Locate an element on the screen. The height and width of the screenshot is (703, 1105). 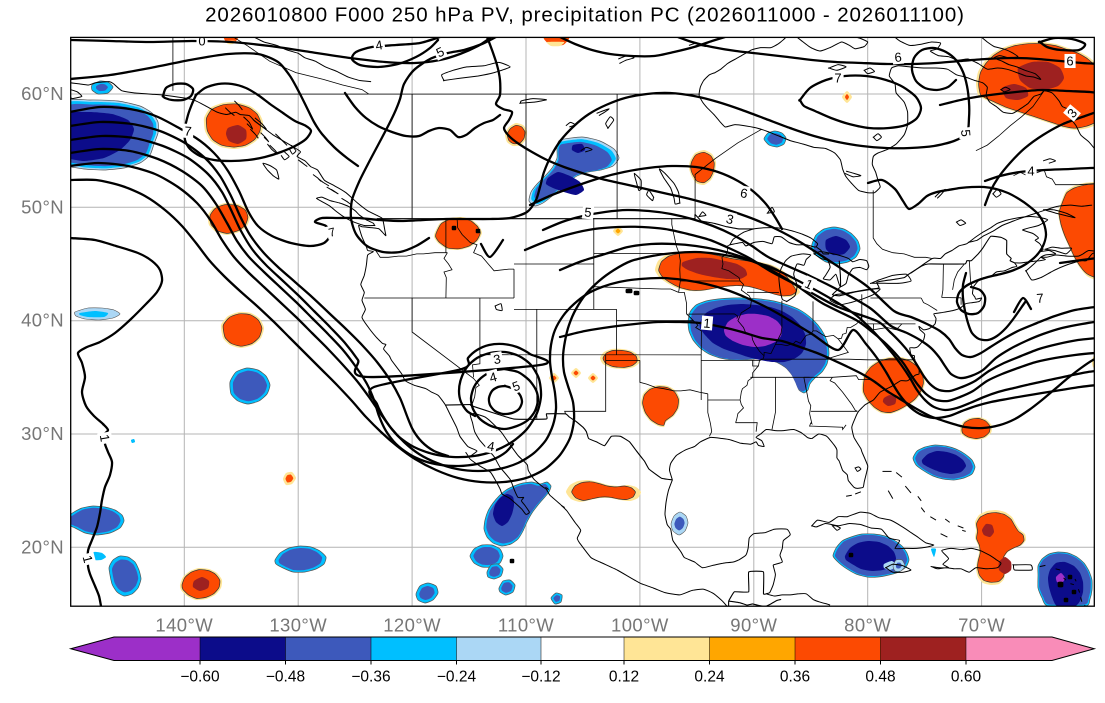
svg-text: 140°W is located at coordinates (184, 625).